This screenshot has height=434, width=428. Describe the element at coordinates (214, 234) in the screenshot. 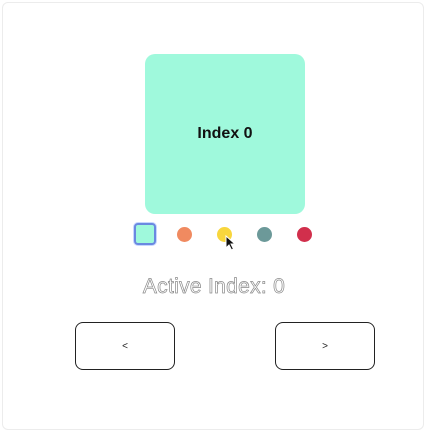

I see `pagination-dots` at that location.